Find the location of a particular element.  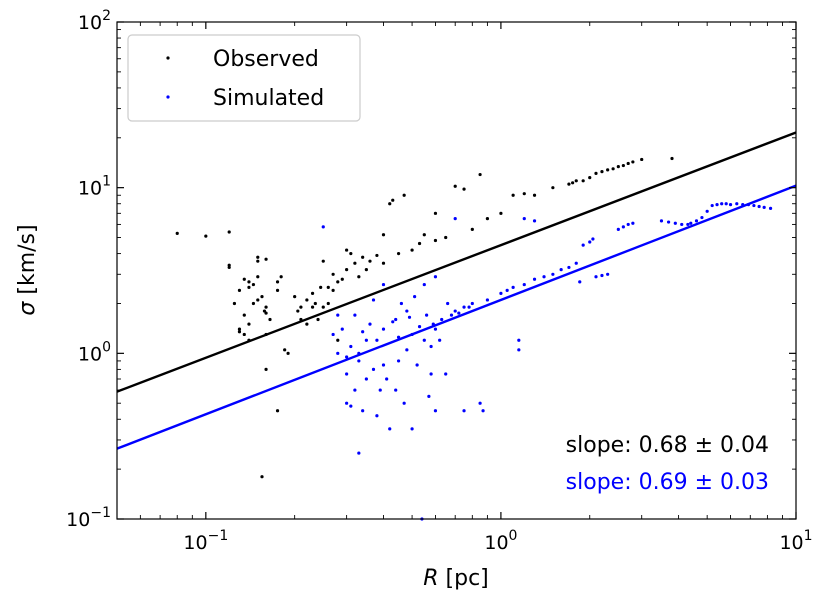

x-tick-exp: 0 is located at coordinates (513, 536).